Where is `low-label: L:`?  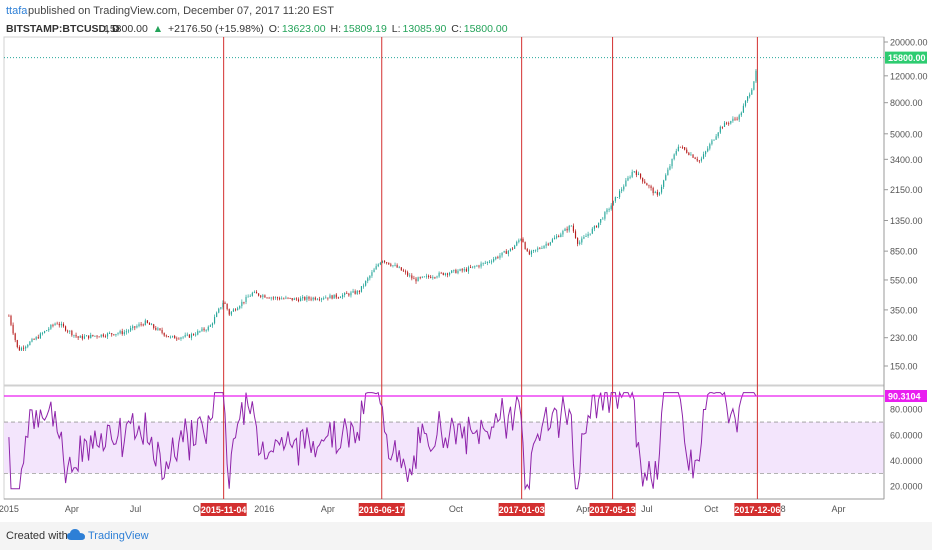
low-label: L: is located at coordinates (396, 29).